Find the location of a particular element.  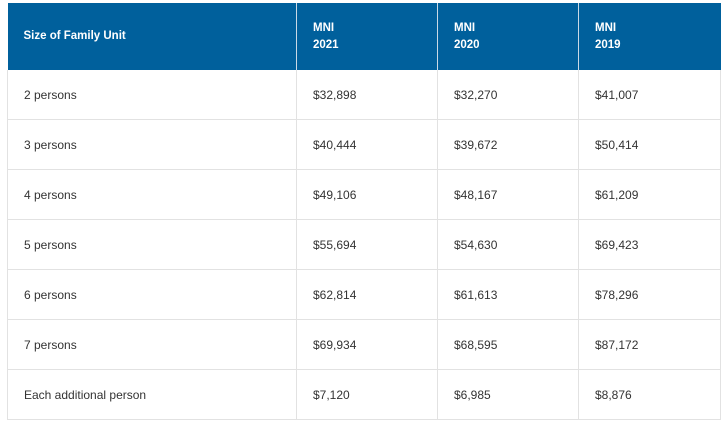

mni-2021-cell: $62,814 is located at coordinates (367, 294).